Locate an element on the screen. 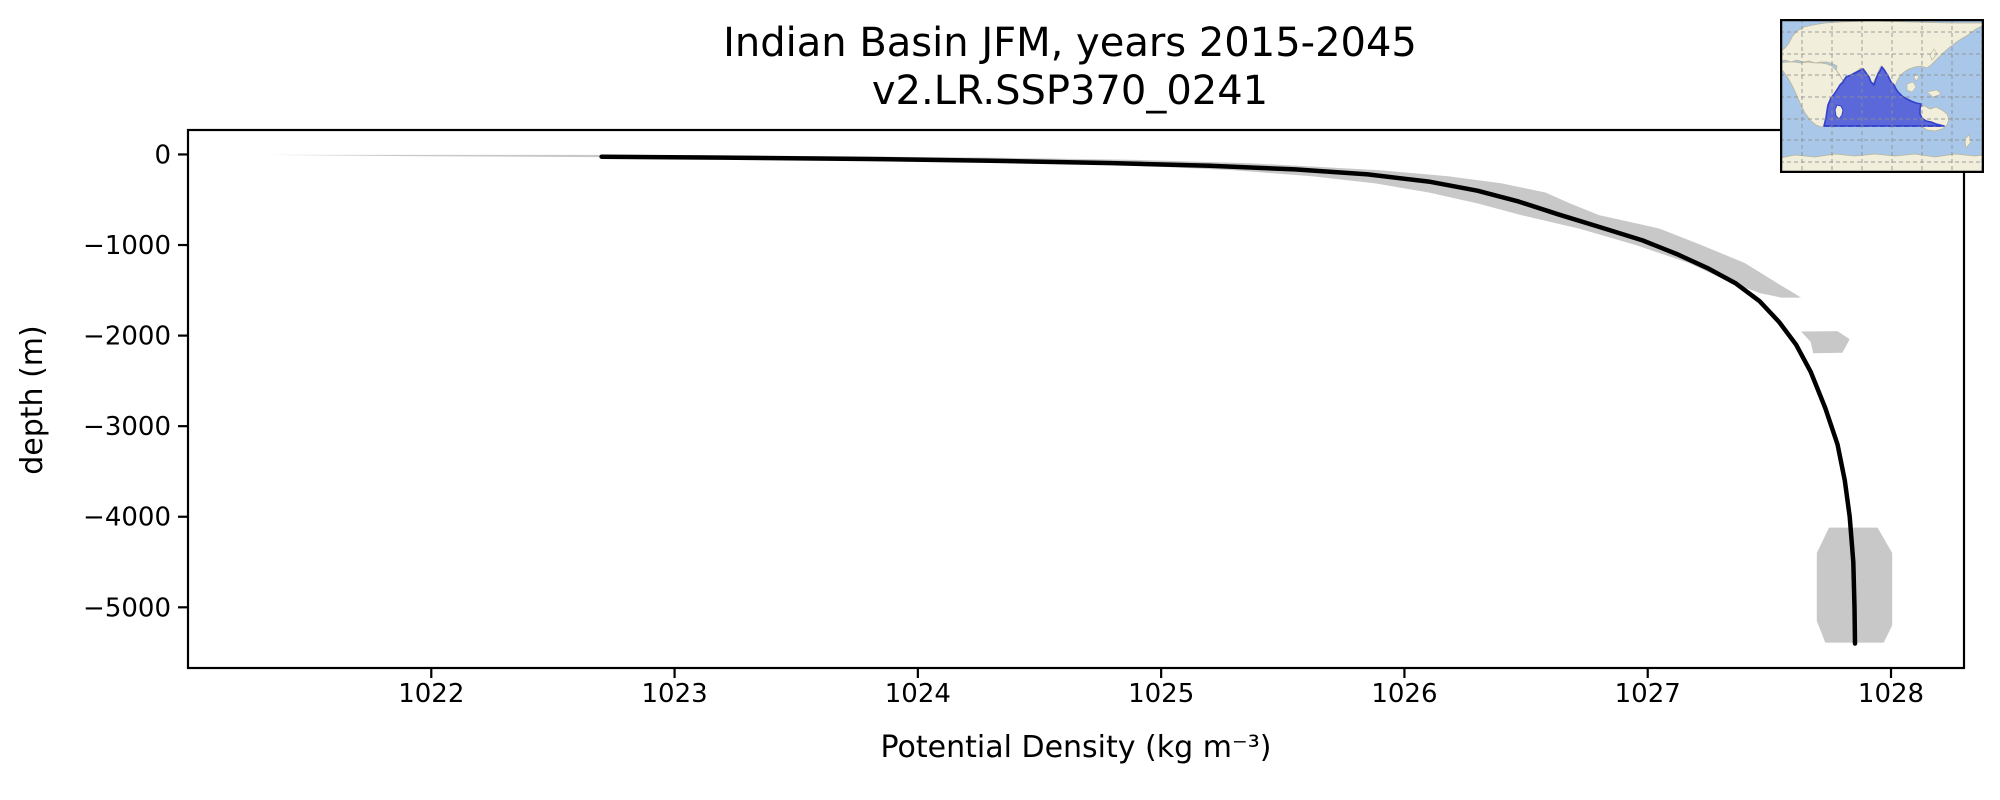 The height and width of the screenshot is (800, 2000). y-tick-label: −5000 is located at coordinates (127, 608).